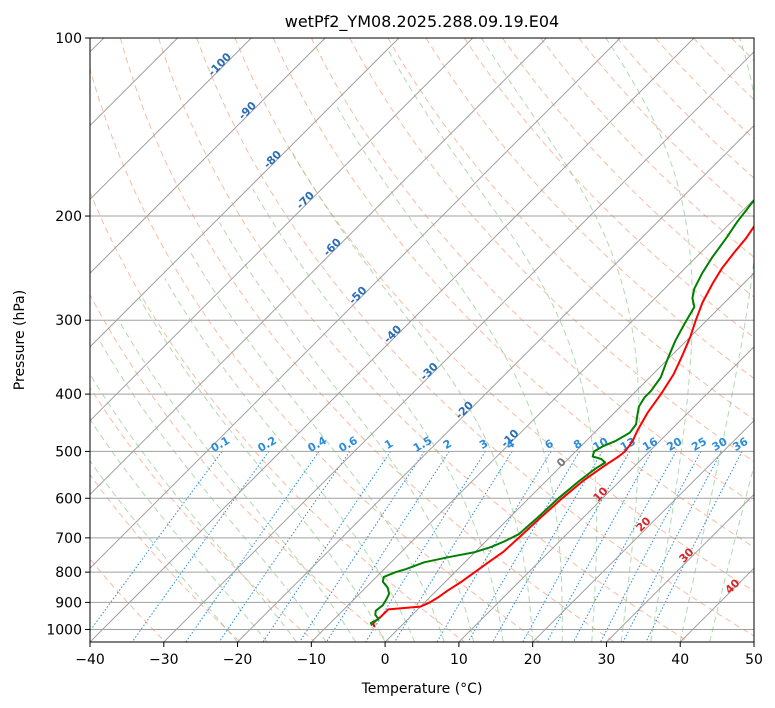 This screenshot has width=775, height=708. Describe the element at coordinates (464, 409) in the screenshot. I see `isotherm-label: -20` at that location.